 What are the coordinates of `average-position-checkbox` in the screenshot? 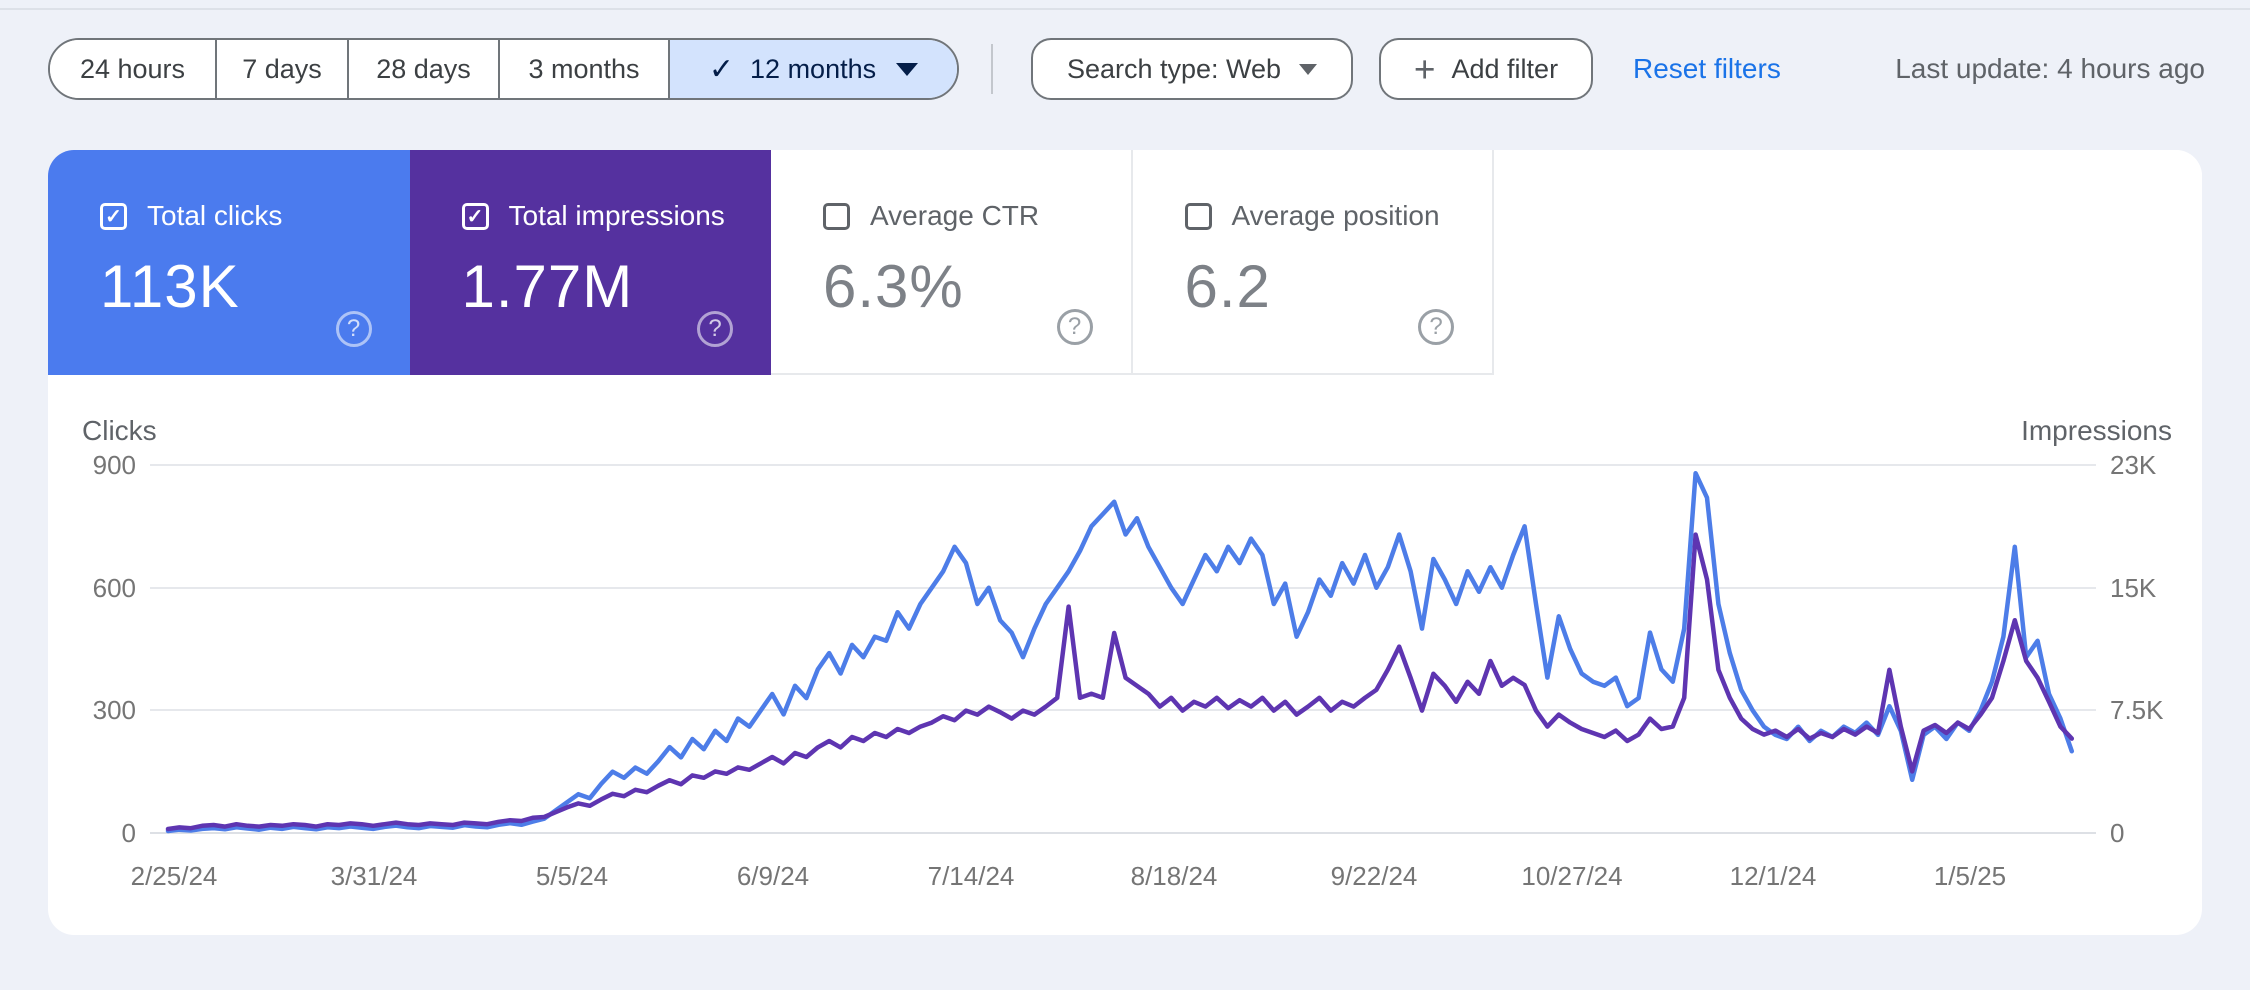 It's located at (1198, 216).